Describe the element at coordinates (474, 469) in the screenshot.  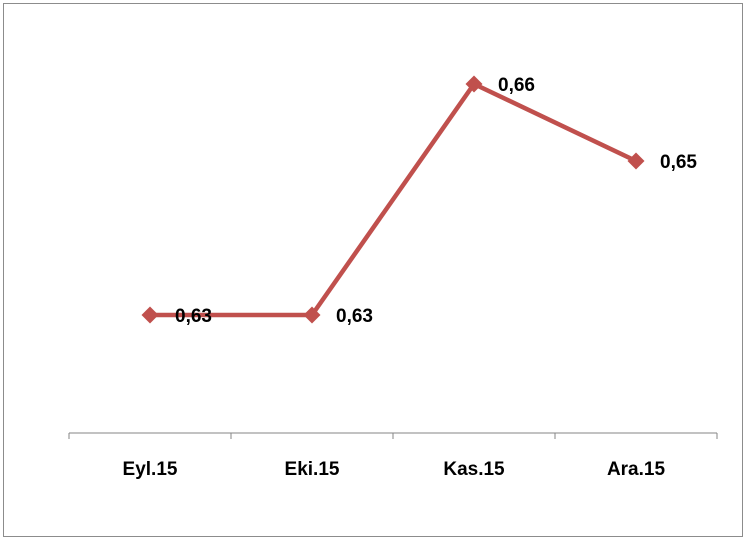
I see `x-tick-label: Kas.15` at that location.